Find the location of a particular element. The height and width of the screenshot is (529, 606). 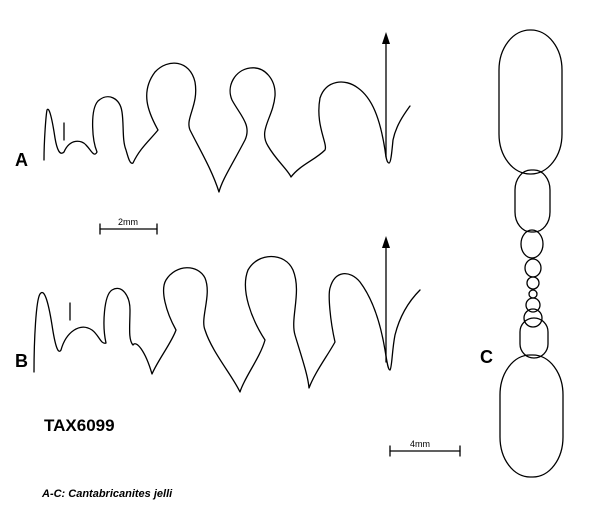

whorl-section-center is located at coordinates (533, 294).